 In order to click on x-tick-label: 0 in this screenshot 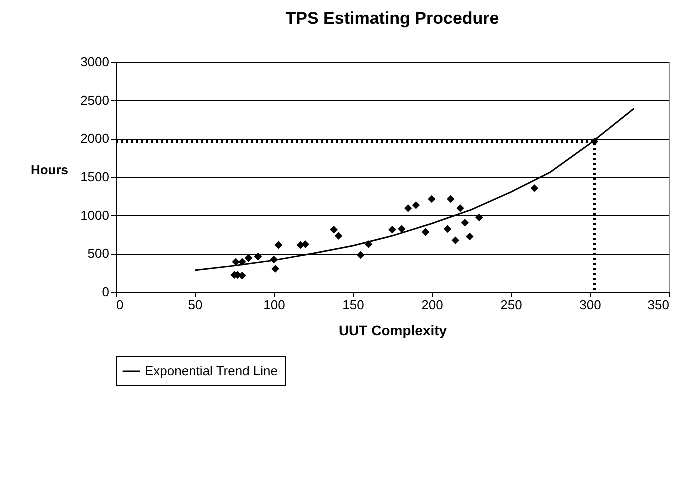, I will do `click(120, 305)`.